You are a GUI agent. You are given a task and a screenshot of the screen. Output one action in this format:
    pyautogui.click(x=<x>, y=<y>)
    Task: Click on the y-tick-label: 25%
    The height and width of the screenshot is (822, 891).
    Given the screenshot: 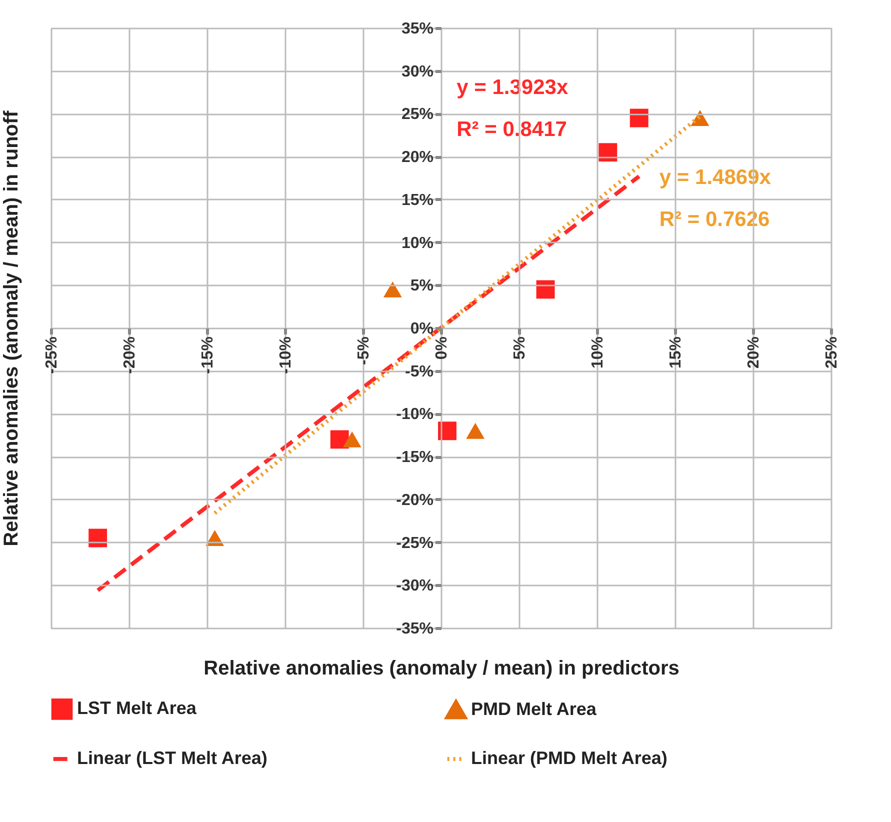 What is the action you would take?
    pyautogui.click(x=417, y=115)
    